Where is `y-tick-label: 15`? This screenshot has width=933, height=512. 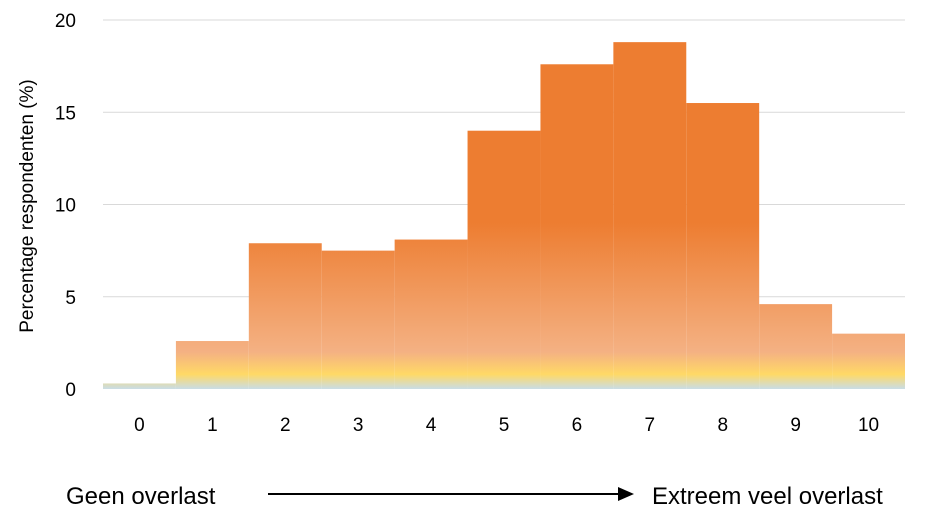
y-tick-label: 15 is located at coordinates (65, 113).